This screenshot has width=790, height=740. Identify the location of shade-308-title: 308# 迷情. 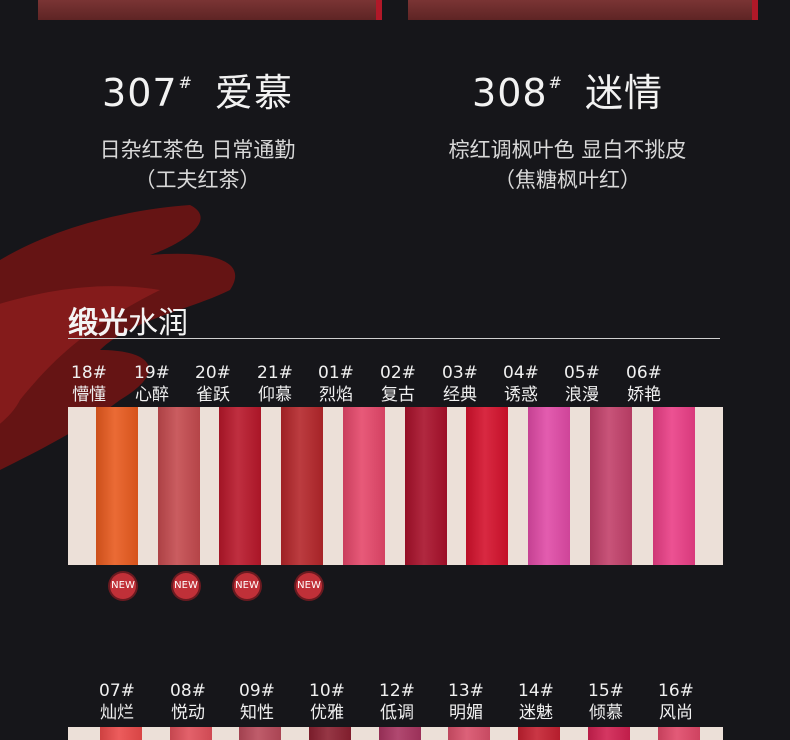
(567, 89).